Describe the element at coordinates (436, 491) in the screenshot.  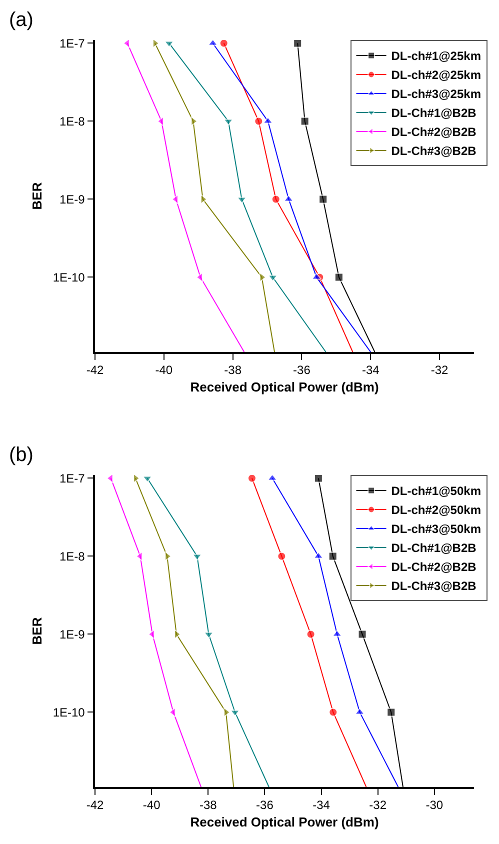
I see `legend-label: DL-ch#1@50km` at that location.